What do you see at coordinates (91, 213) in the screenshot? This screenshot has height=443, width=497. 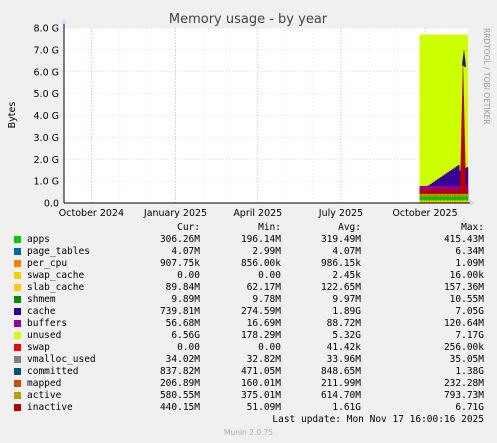 I see `x-tick-label: October 2024` at bounding box center [91, 213].